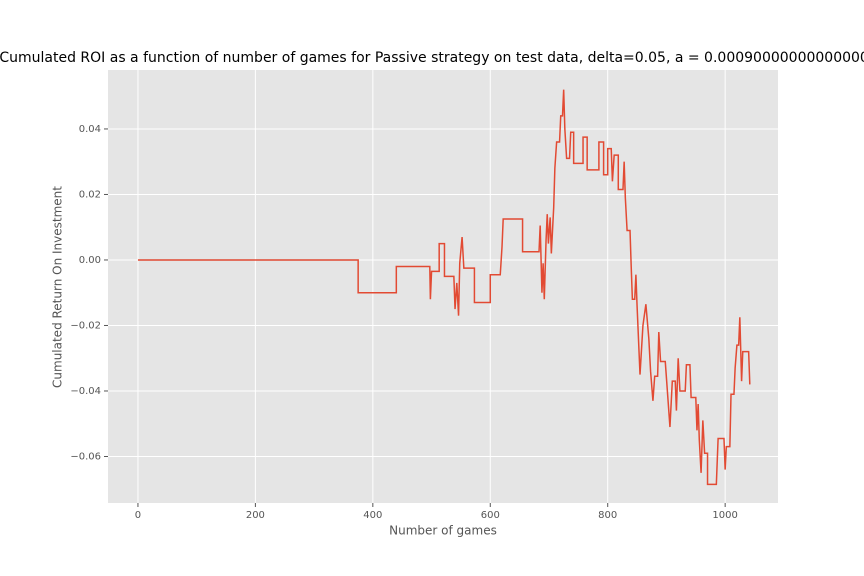  I want to click on x-tick-label: 800, so click(607, 515).